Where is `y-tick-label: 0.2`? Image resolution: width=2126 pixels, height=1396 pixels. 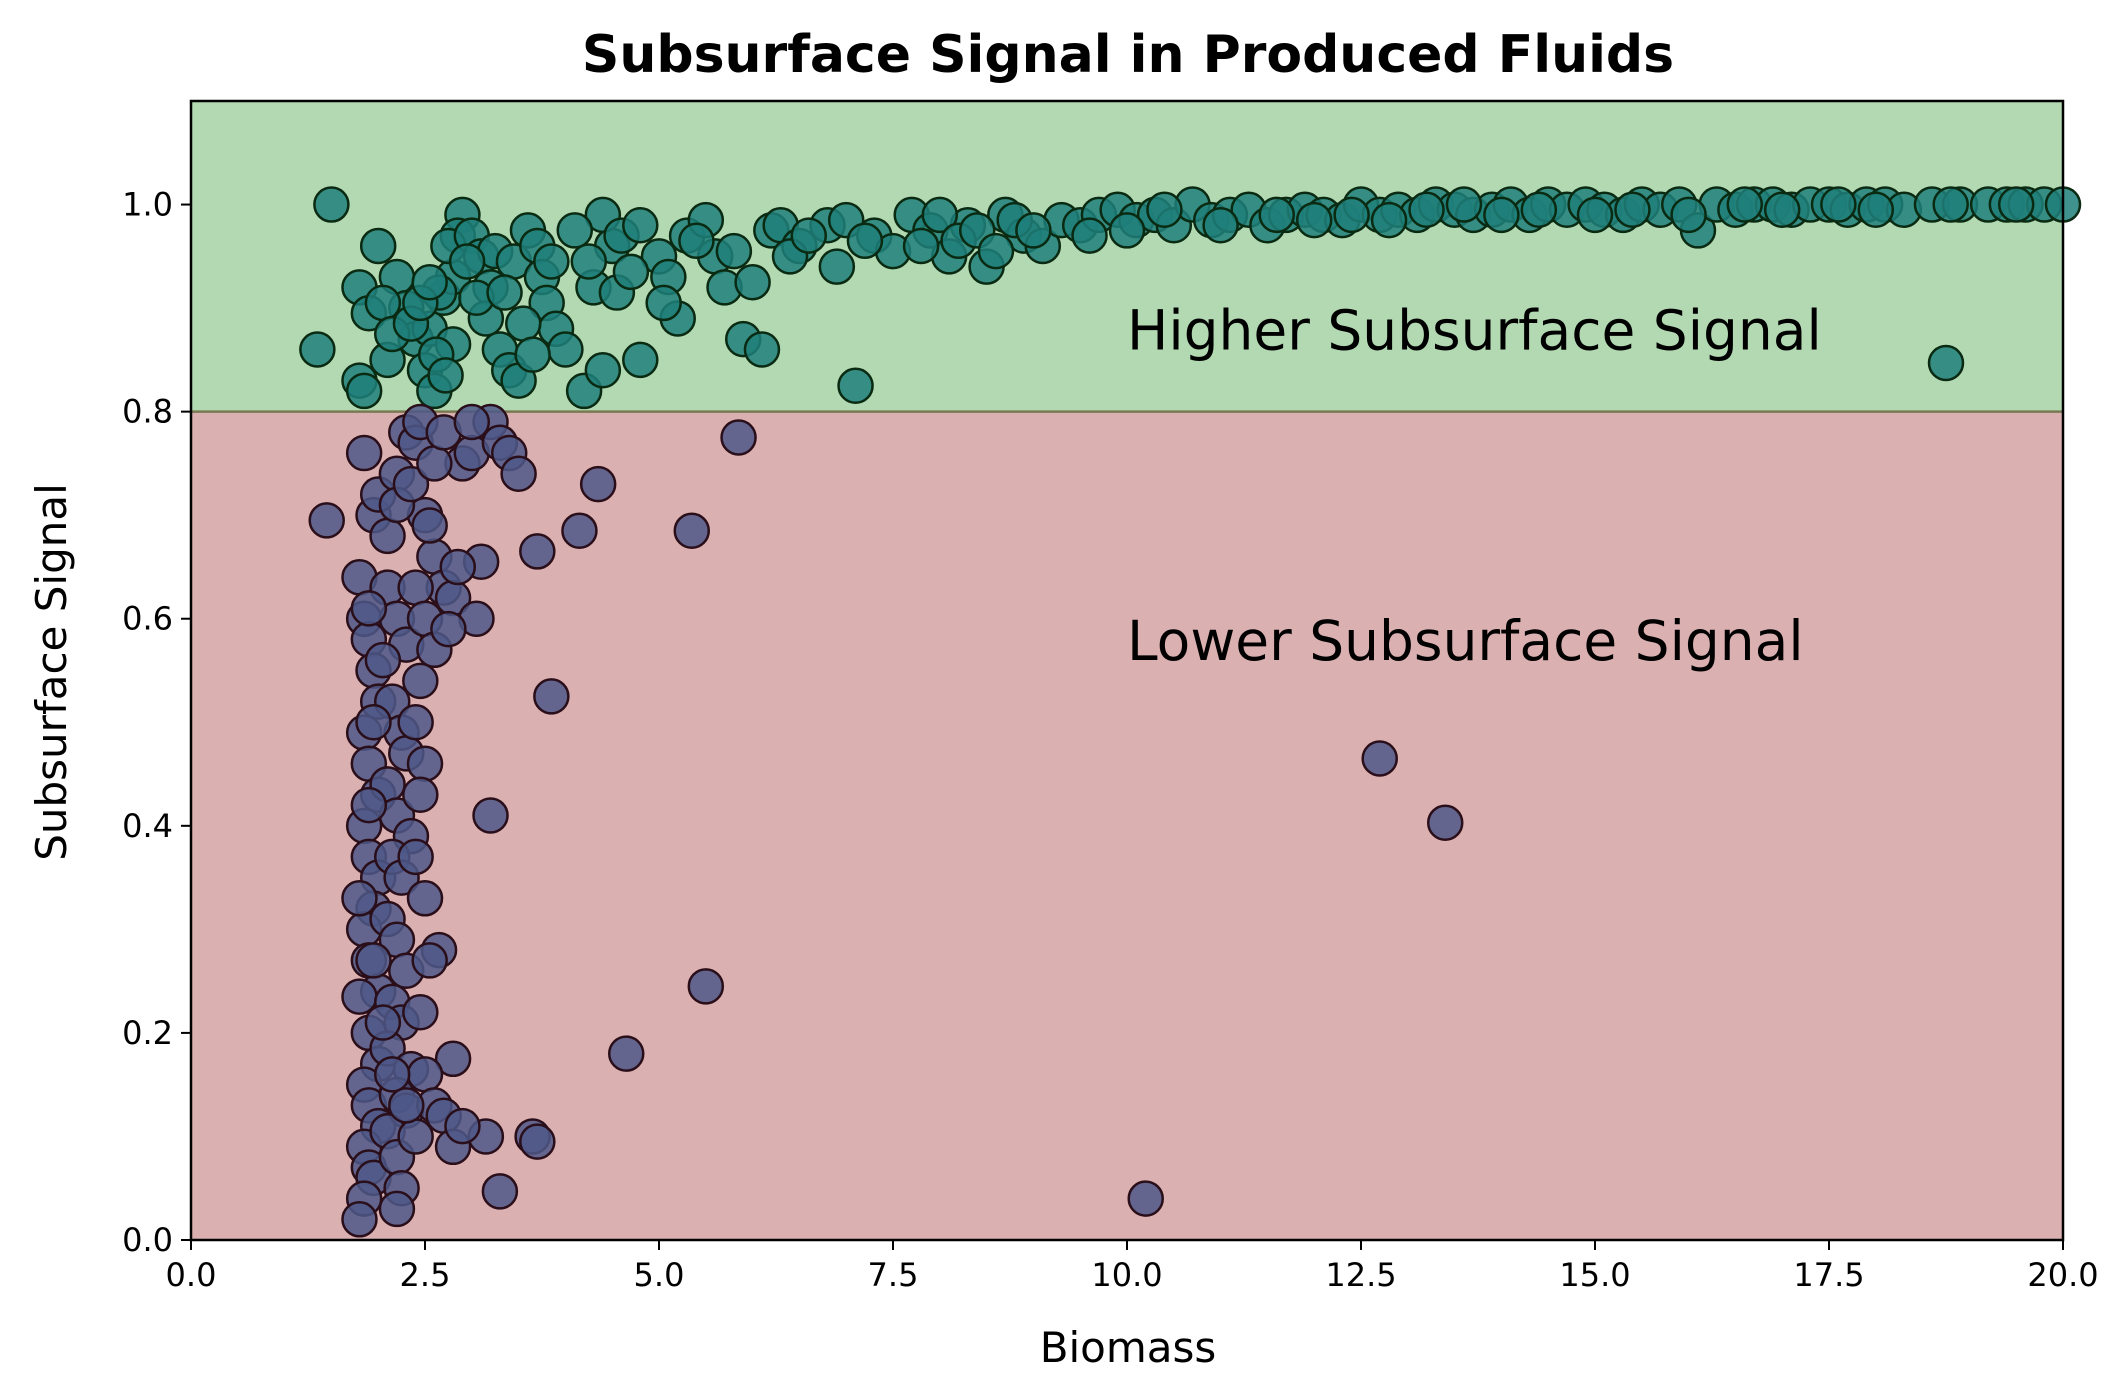
y-tick-label: 0.2 is located at coordinates (147, 1033).